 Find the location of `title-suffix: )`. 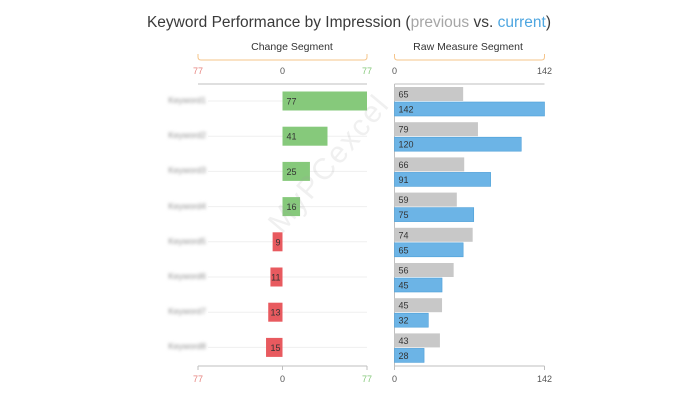

title-suffix: ) is located at coordinates (548, 22).